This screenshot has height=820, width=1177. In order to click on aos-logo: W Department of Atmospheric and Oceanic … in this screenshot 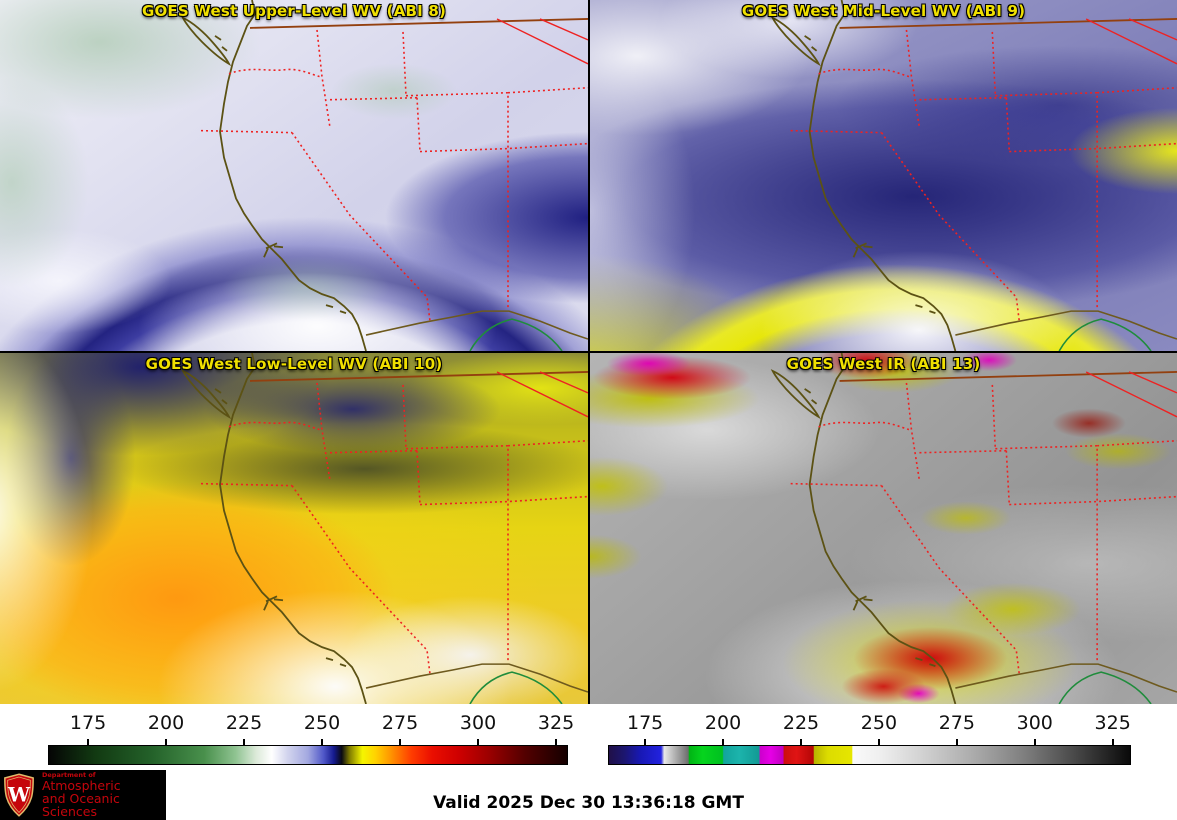, I will do `click(83, 795)`.